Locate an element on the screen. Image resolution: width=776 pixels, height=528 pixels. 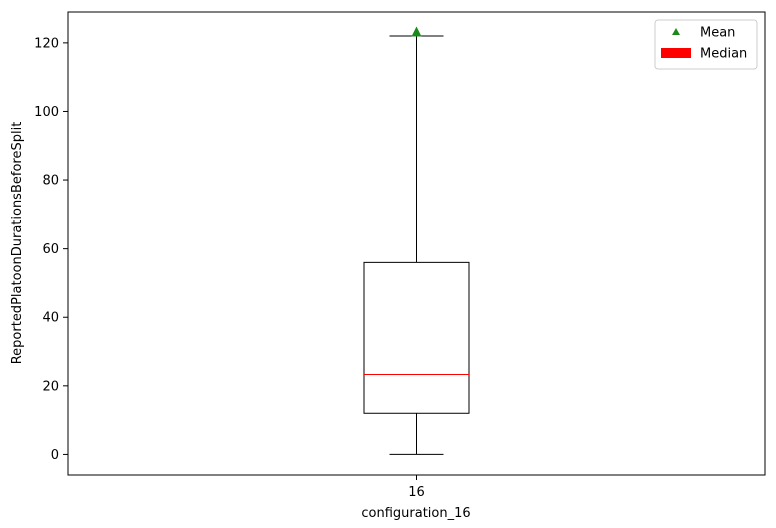
legend-items: Mean Median is located at coordinates (704, 44).